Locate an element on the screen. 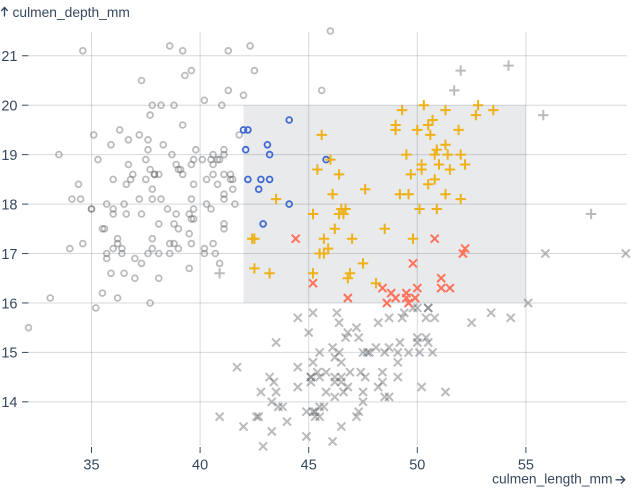 Image resolution: width=640 pixels, height=503 pixels. svg-text: 40 is located at coordinates (200, 466).